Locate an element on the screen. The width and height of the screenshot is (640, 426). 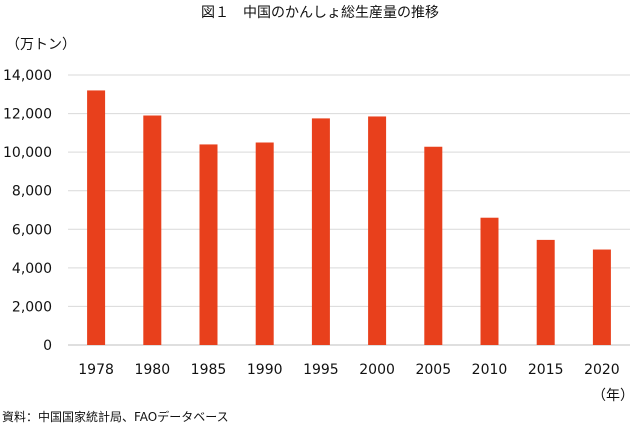
bar-1990 is located at coordinates (264, 243).